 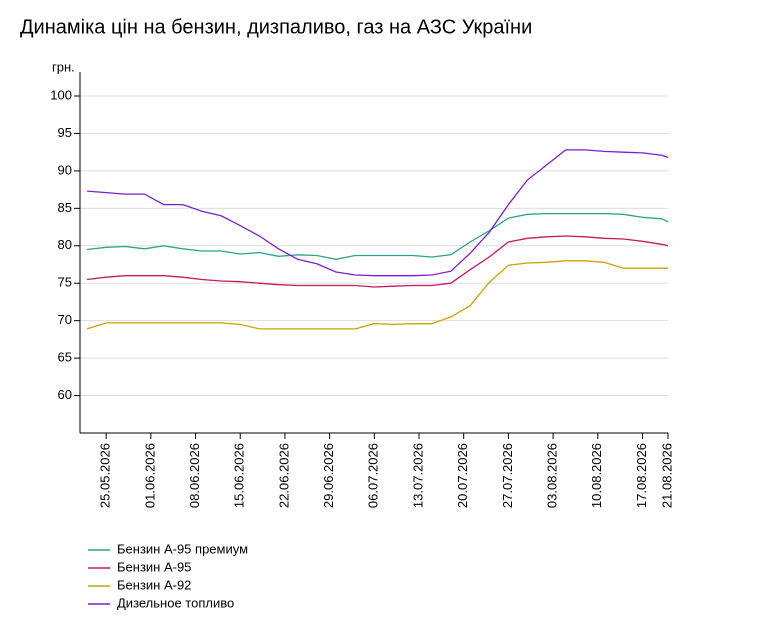 What do you see at coordinates (373, 475) in the screenshot?
I see `x-tick-label: 06.07.2026` at bounding box center [373, 475].